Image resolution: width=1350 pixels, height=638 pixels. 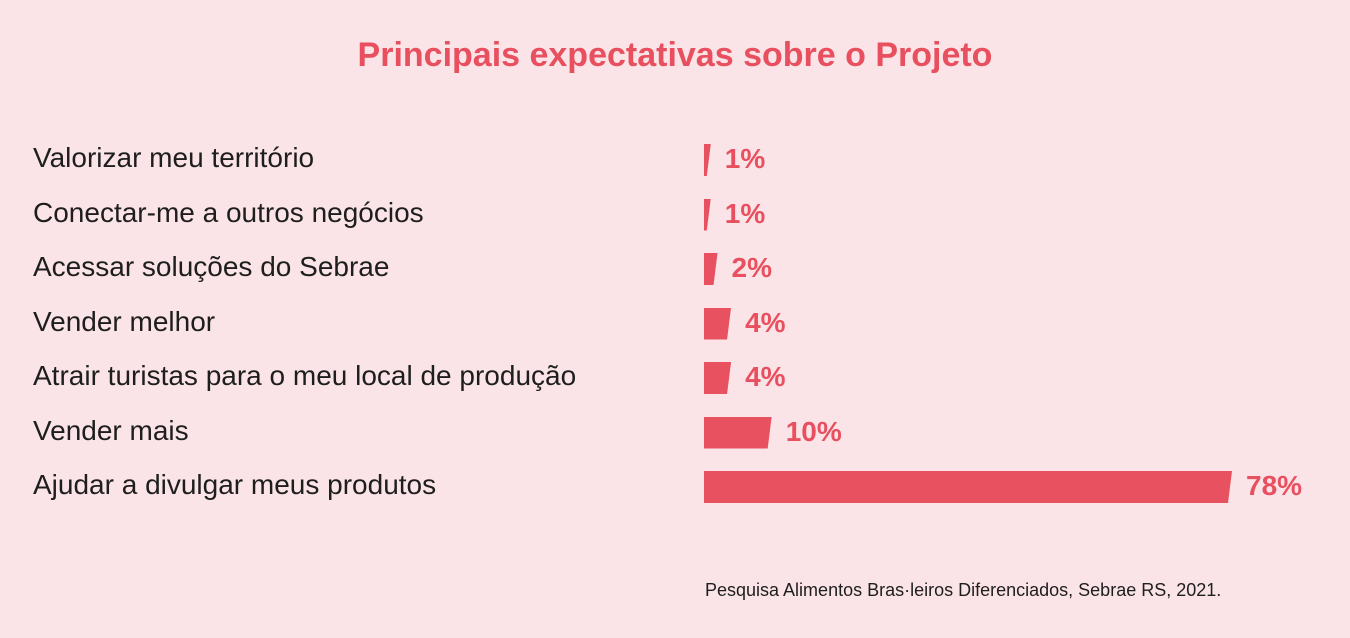 I want to click on value-label: 78%, so click(x=1274, y=485).